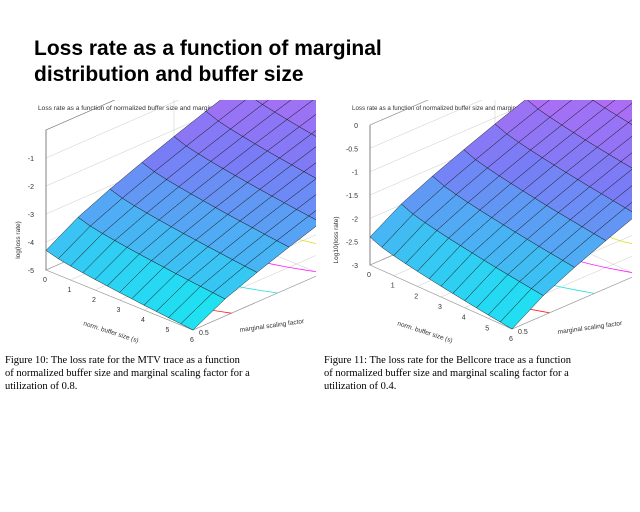 Image resolution: width=640 pixels, height=512 pixels. I want to click on z-tick-label: -1.5, so click(352, 196).